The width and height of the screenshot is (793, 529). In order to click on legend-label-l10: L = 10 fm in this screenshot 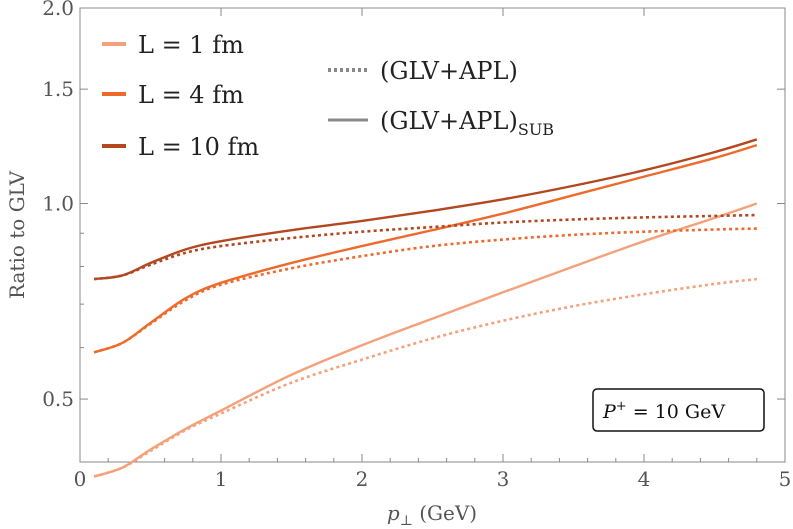, I will do `click(198, 147)`.